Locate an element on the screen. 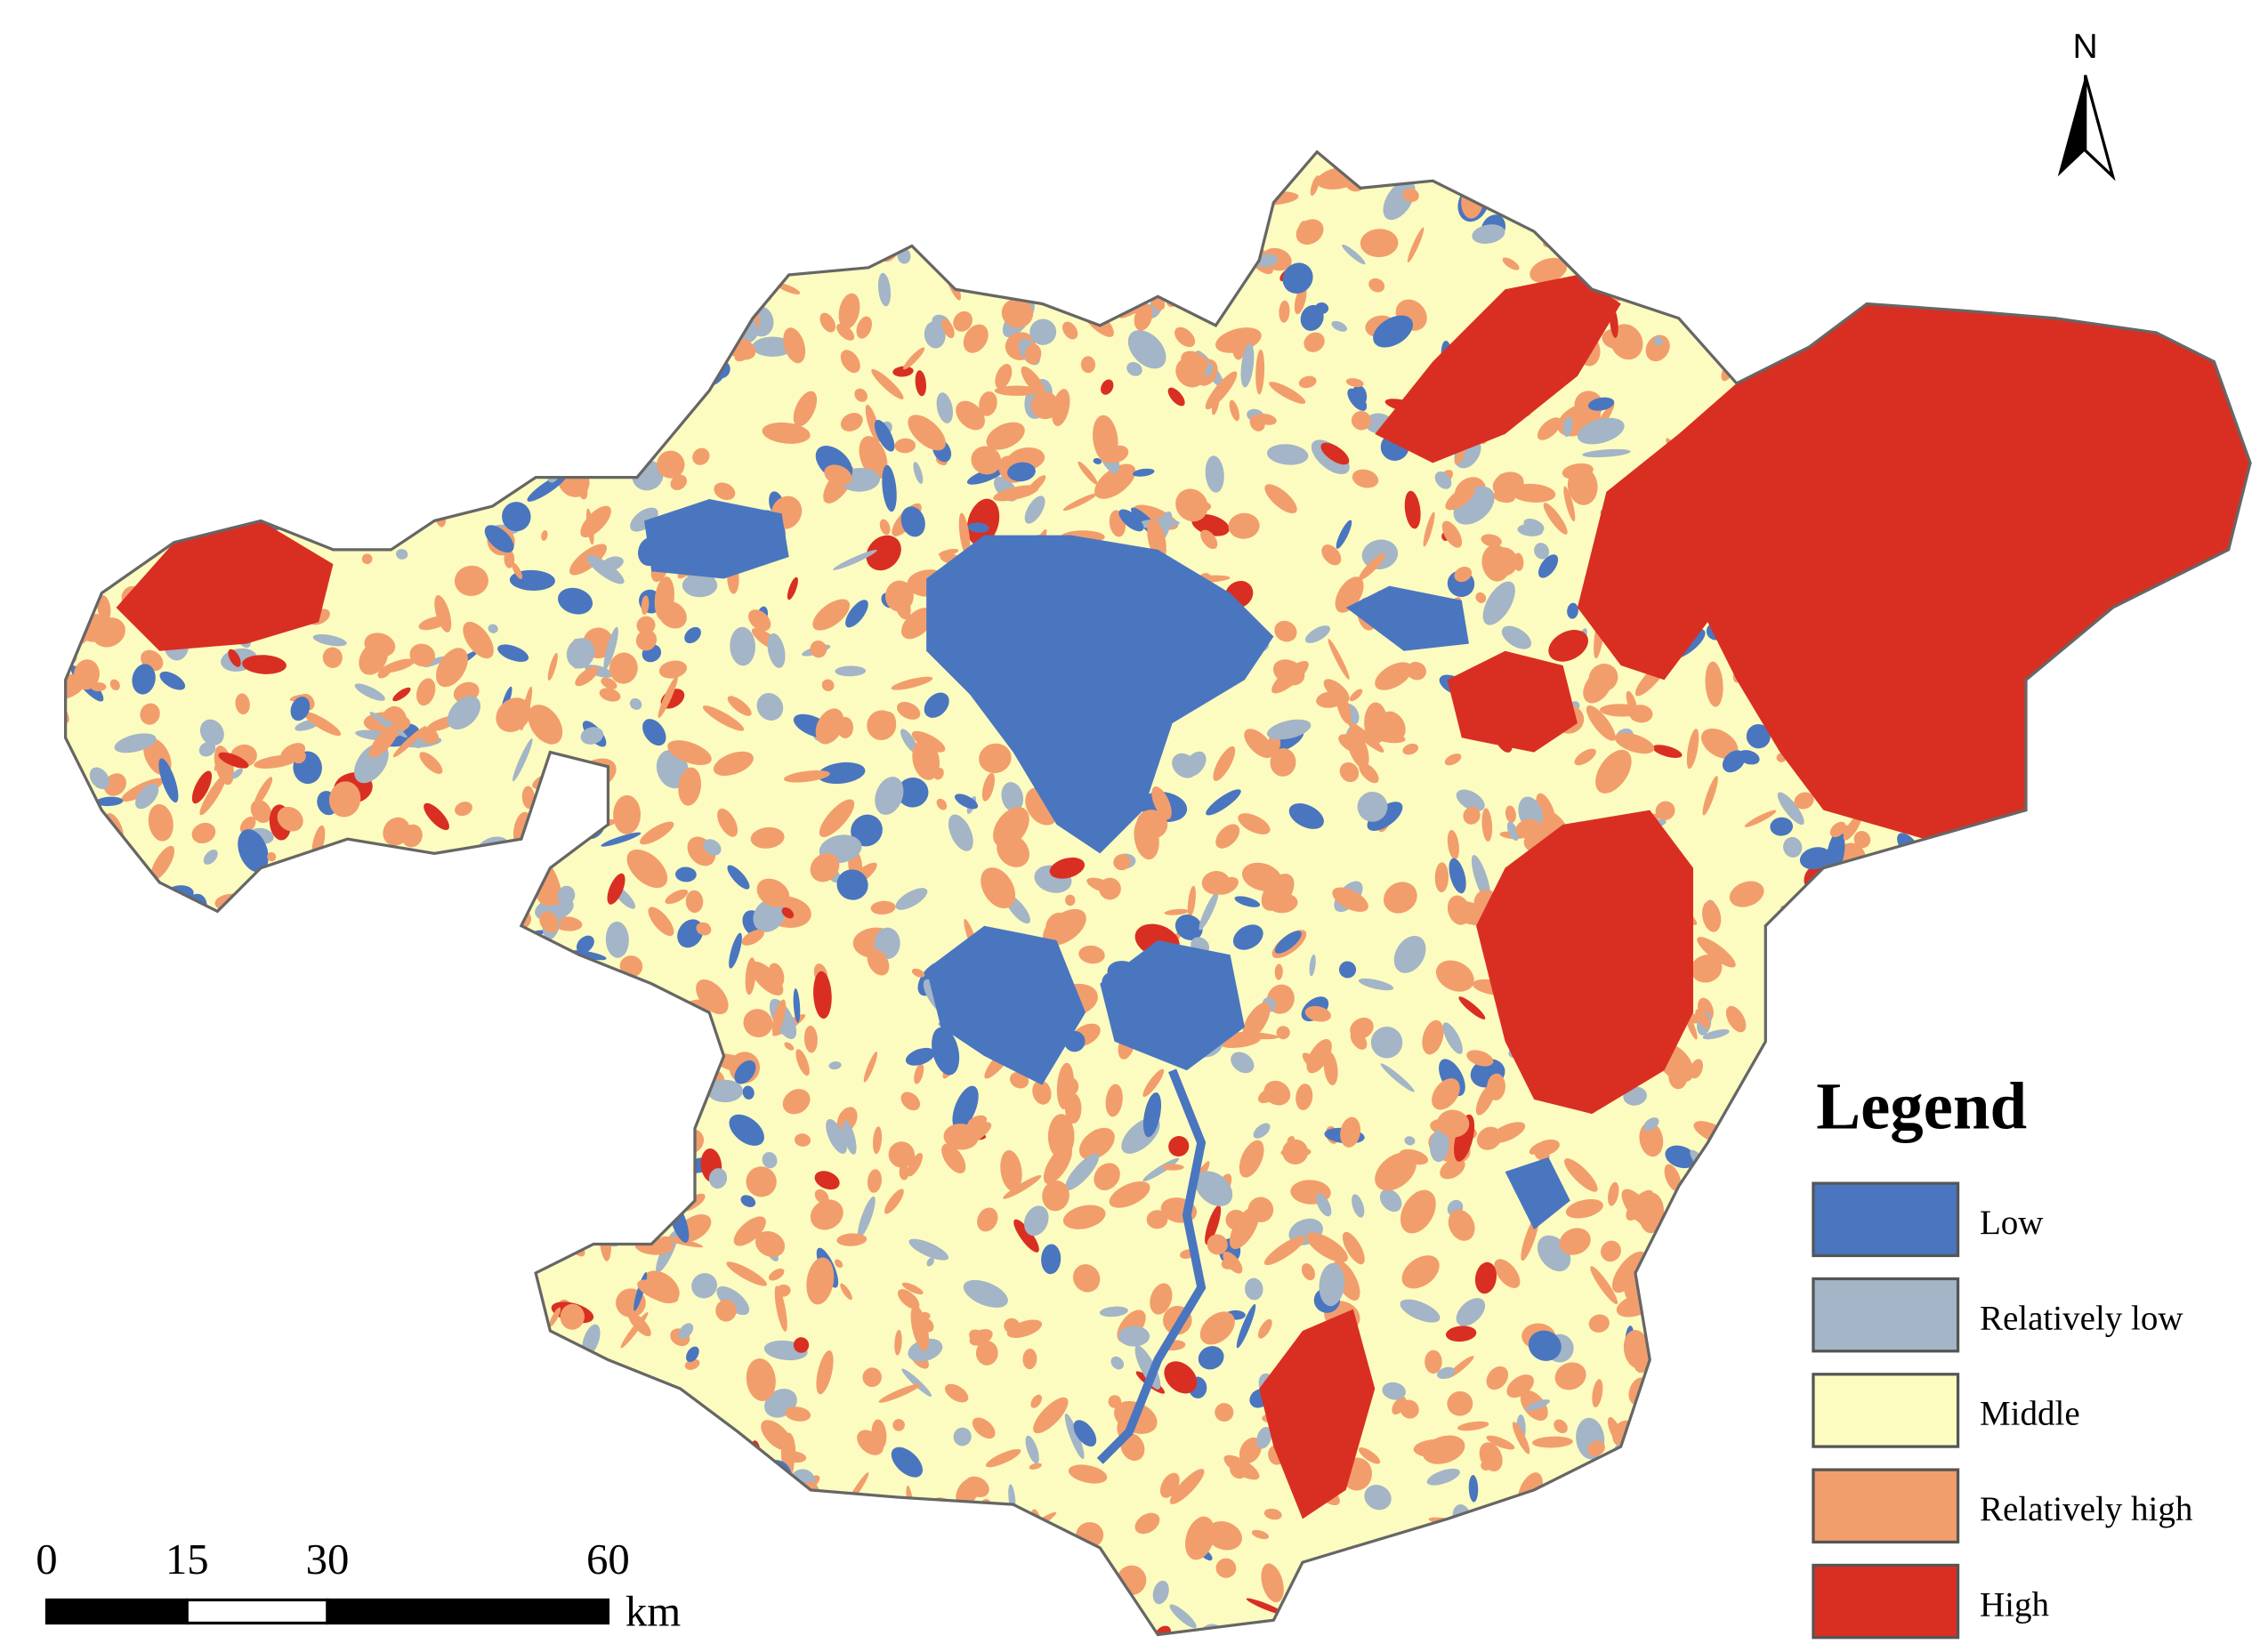 The height and width of the screenshot is (1652, 2268). scale-tick-label: 30 is located at coordinates (328, 1559).